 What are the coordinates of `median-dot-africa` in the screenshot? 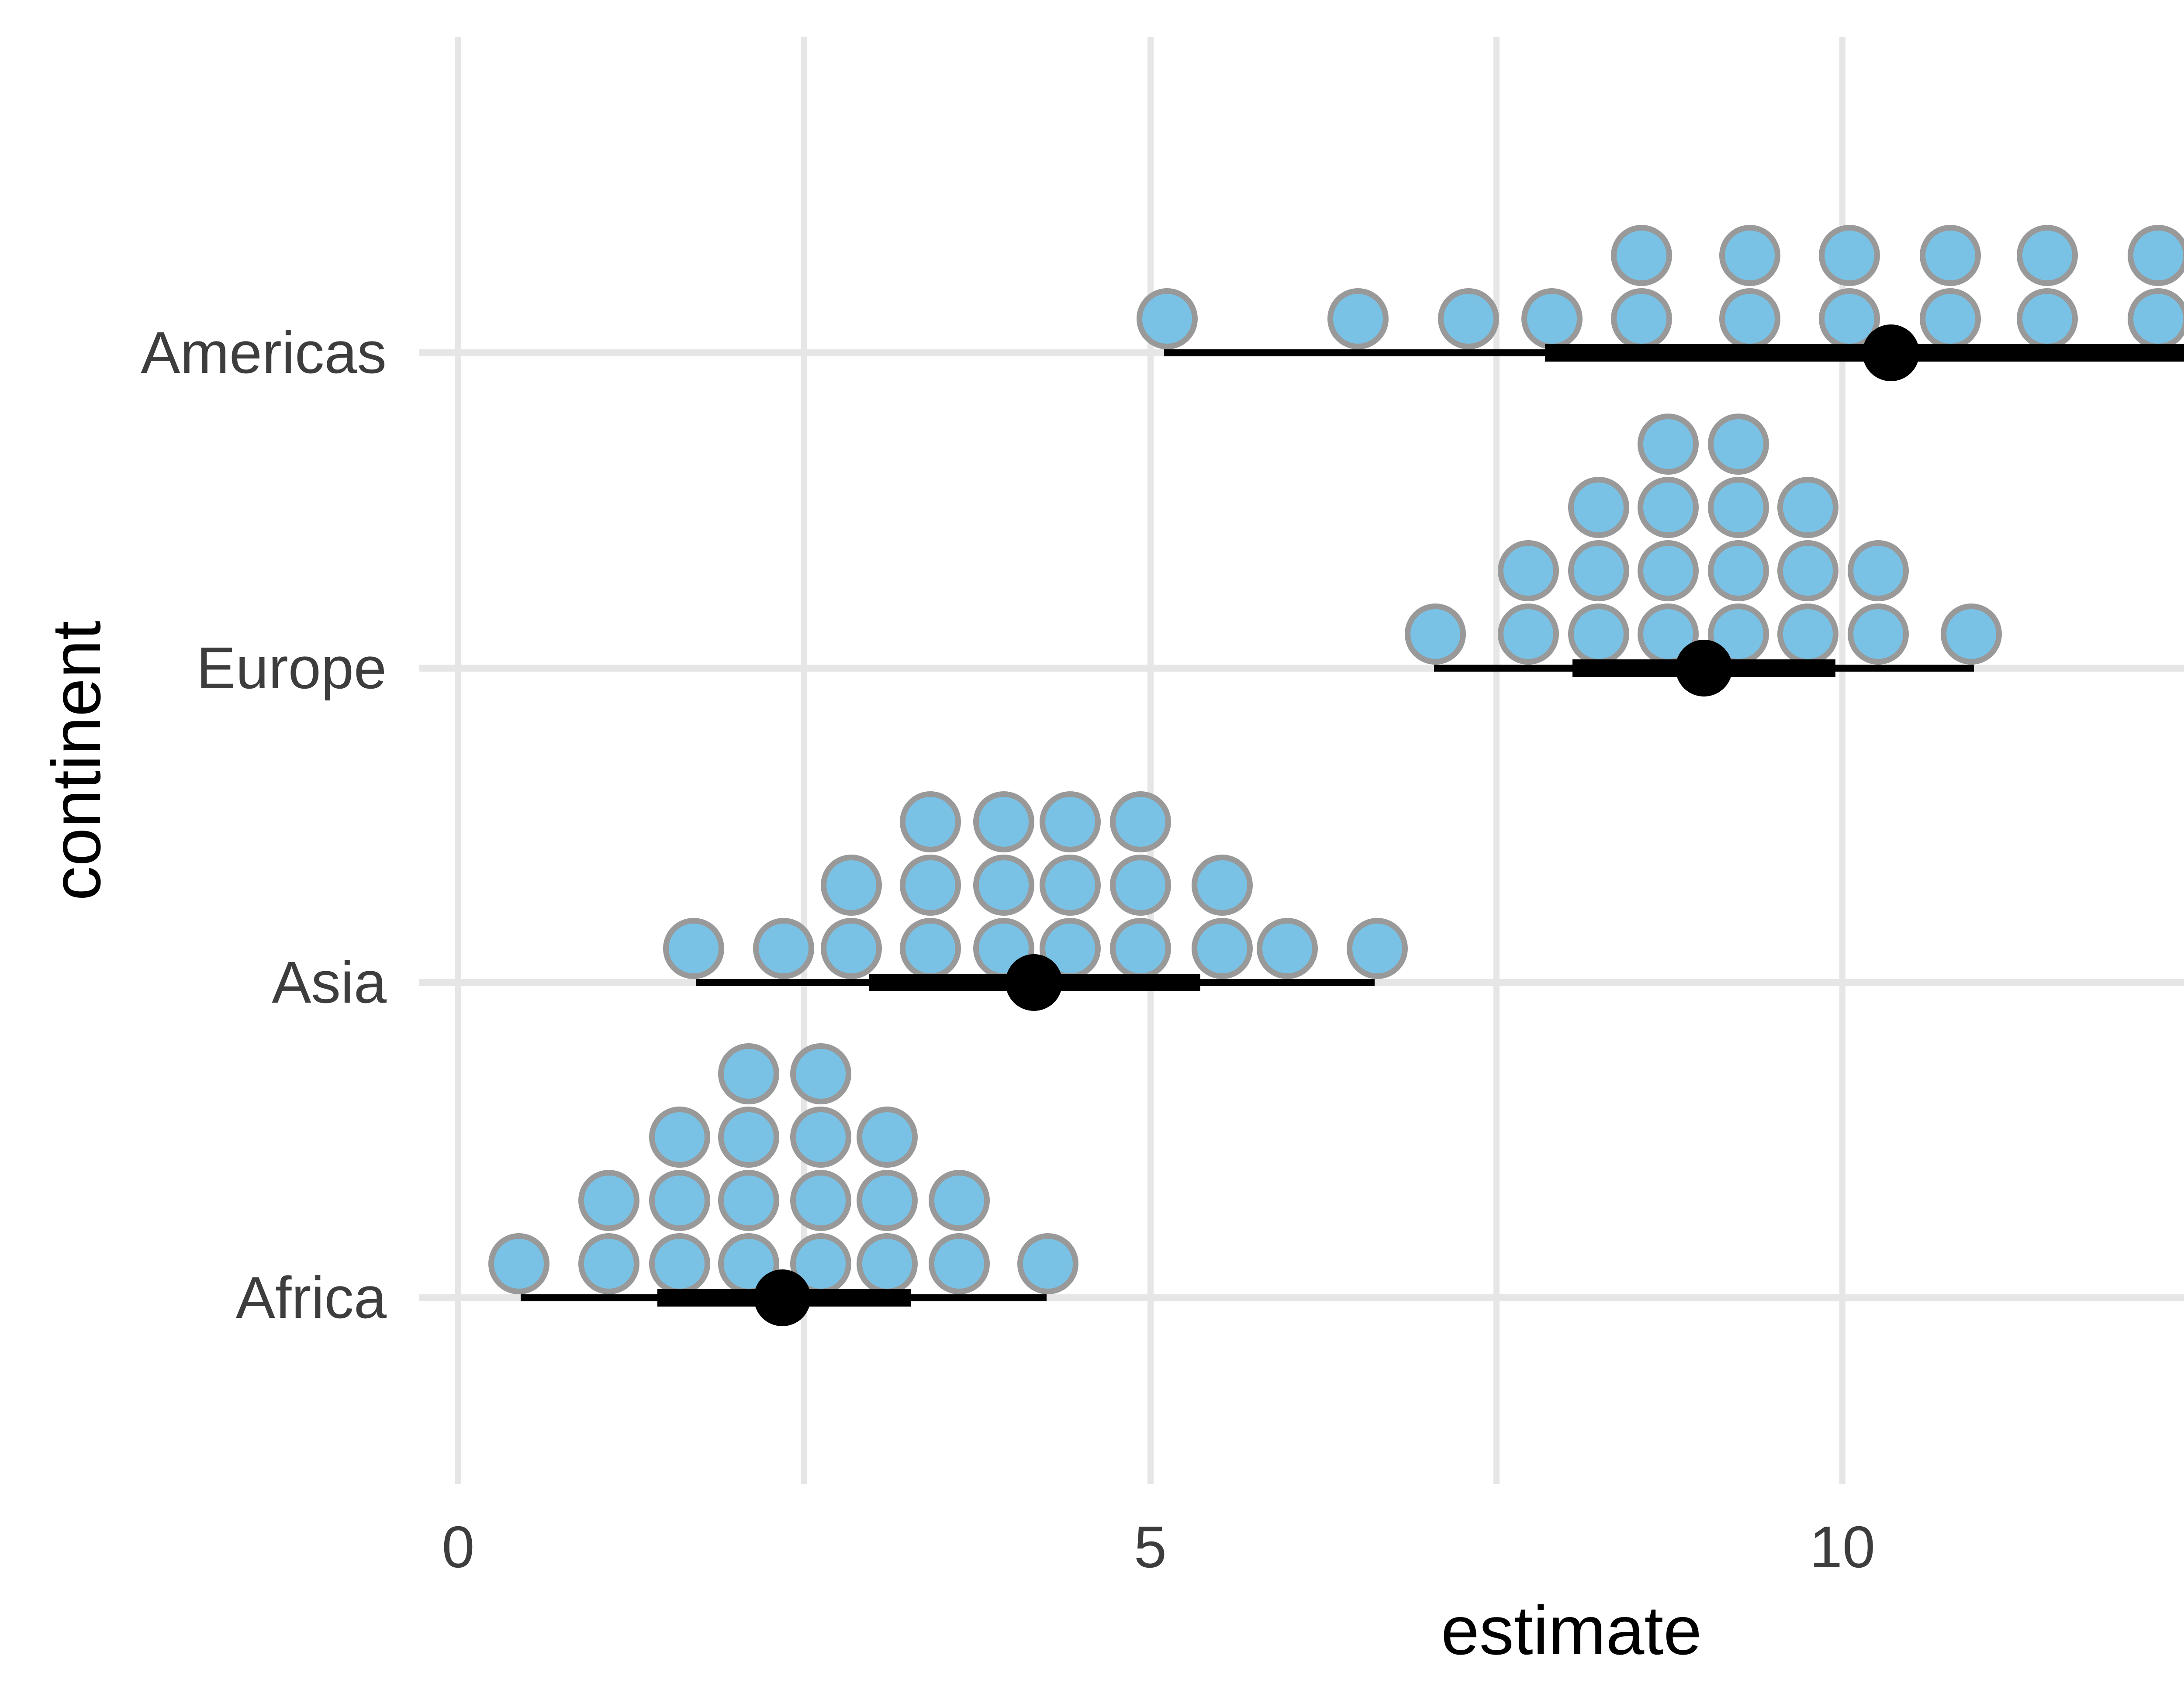 It's located at (782, 1297).